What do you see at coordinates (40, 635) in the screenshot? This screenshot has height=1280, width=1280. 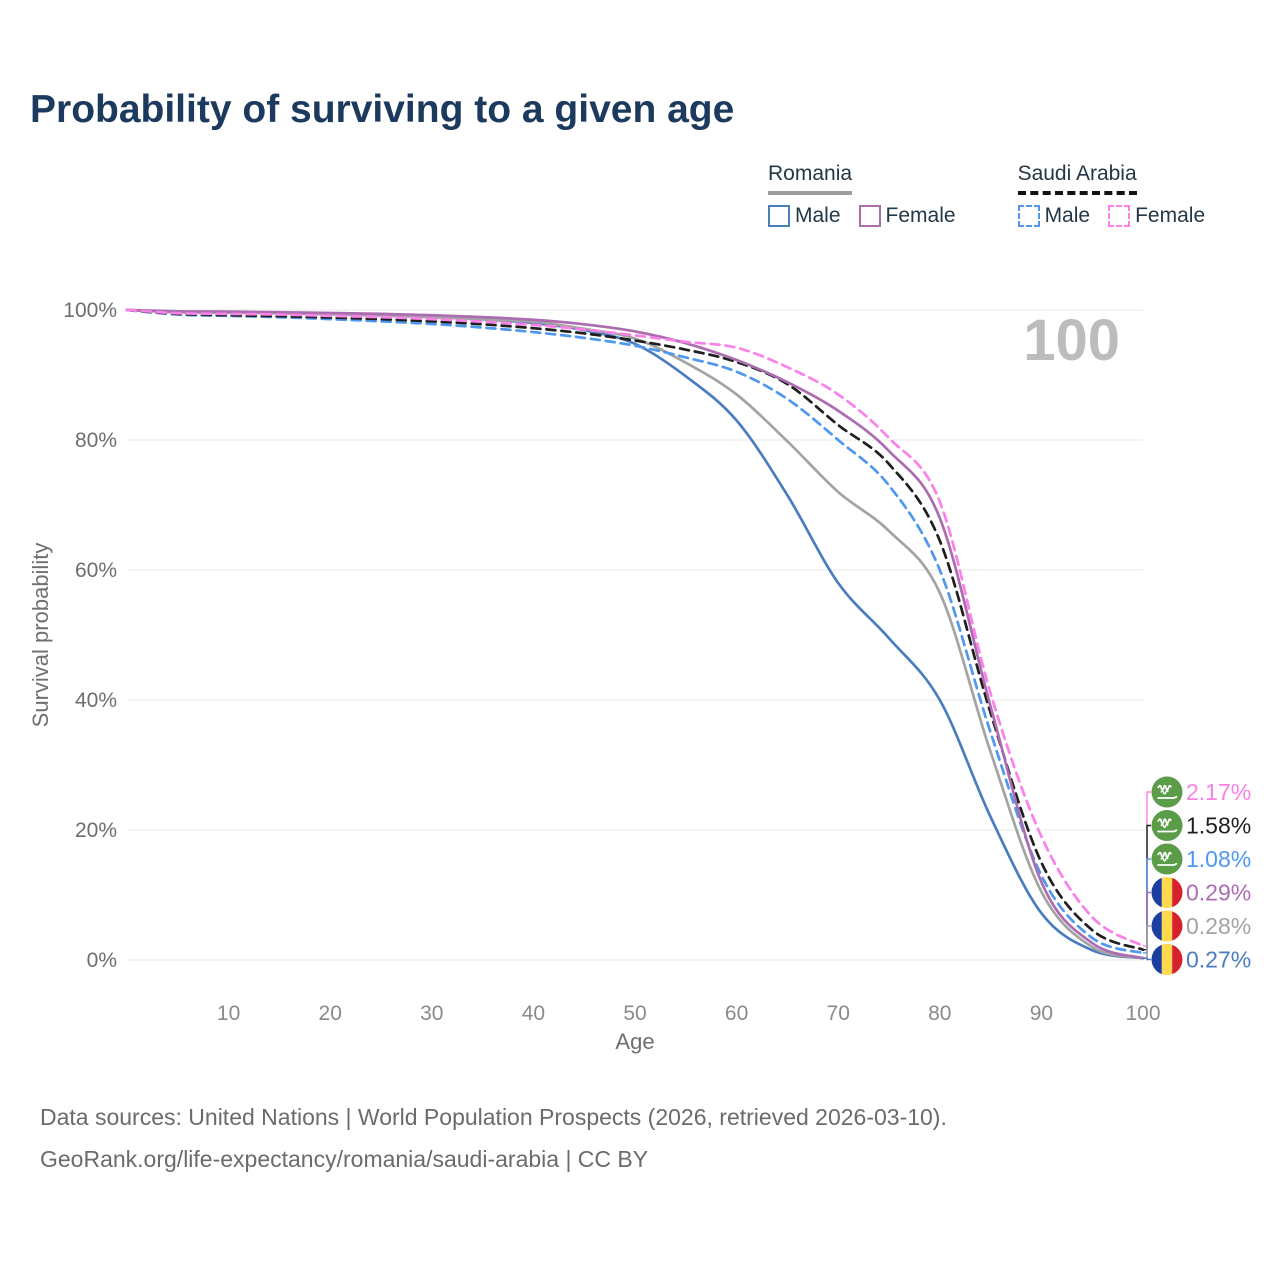 I see `y-axis-title: Survival probability` at bounding box center [40, 635].